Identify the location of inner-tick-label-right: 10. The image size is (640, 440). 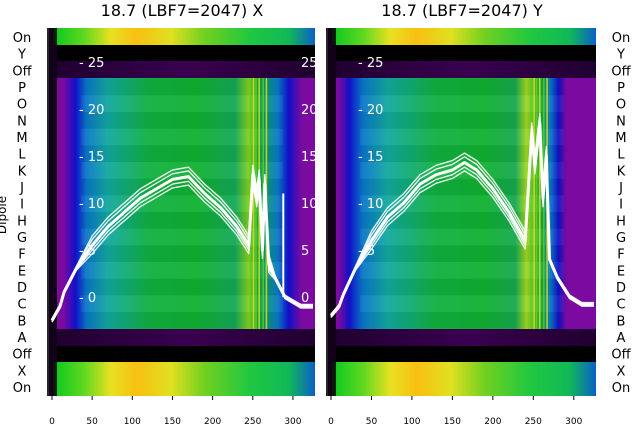
(309, 204).